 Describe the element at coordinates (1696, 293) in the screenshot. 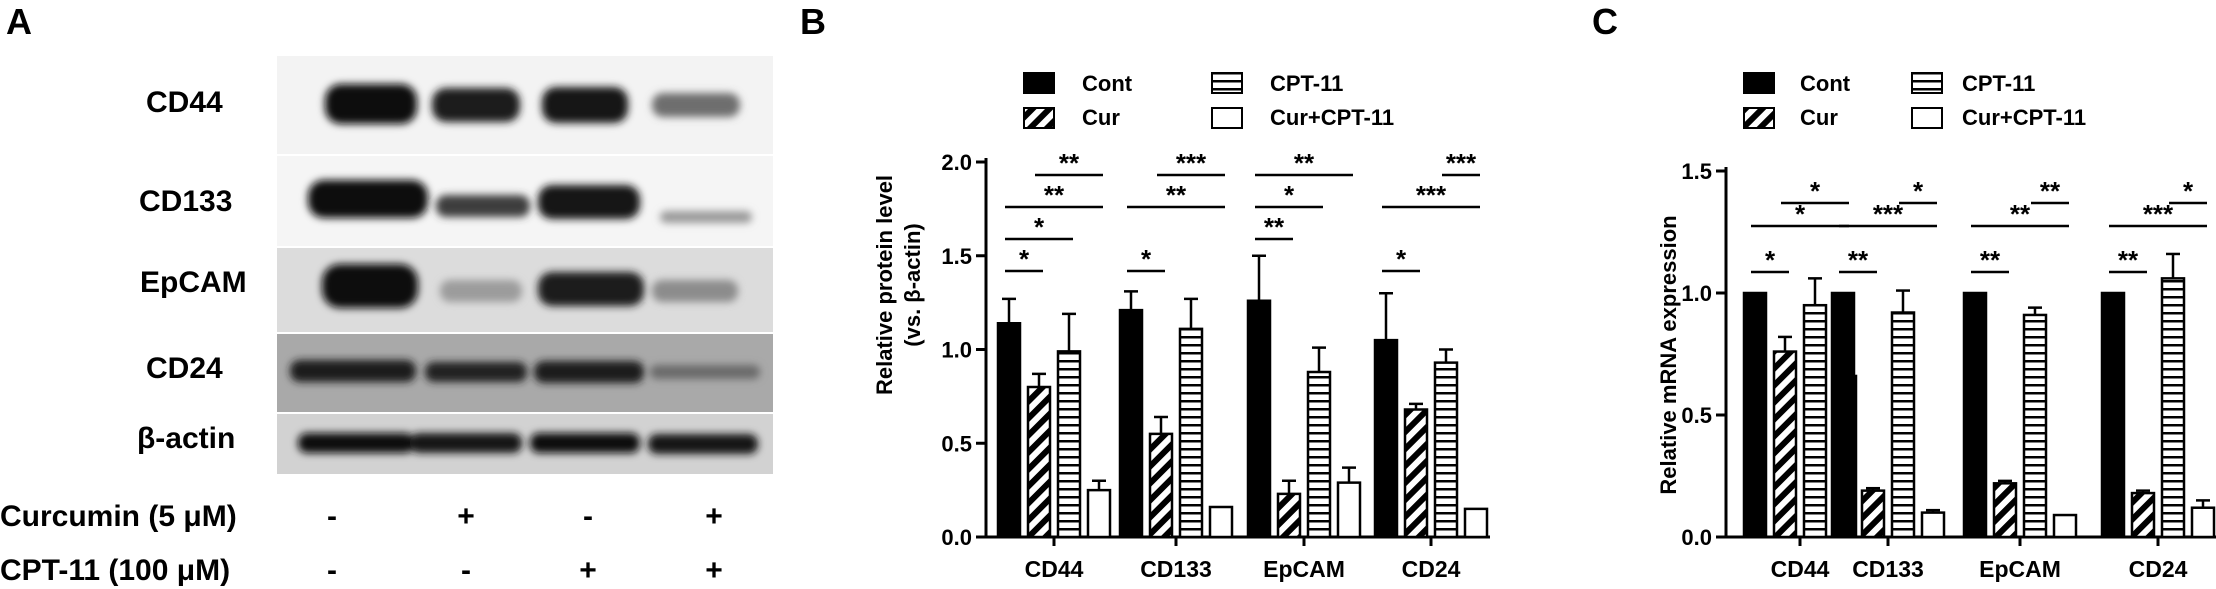

I see `chart-c-ytick-label: 1.0` at that location.